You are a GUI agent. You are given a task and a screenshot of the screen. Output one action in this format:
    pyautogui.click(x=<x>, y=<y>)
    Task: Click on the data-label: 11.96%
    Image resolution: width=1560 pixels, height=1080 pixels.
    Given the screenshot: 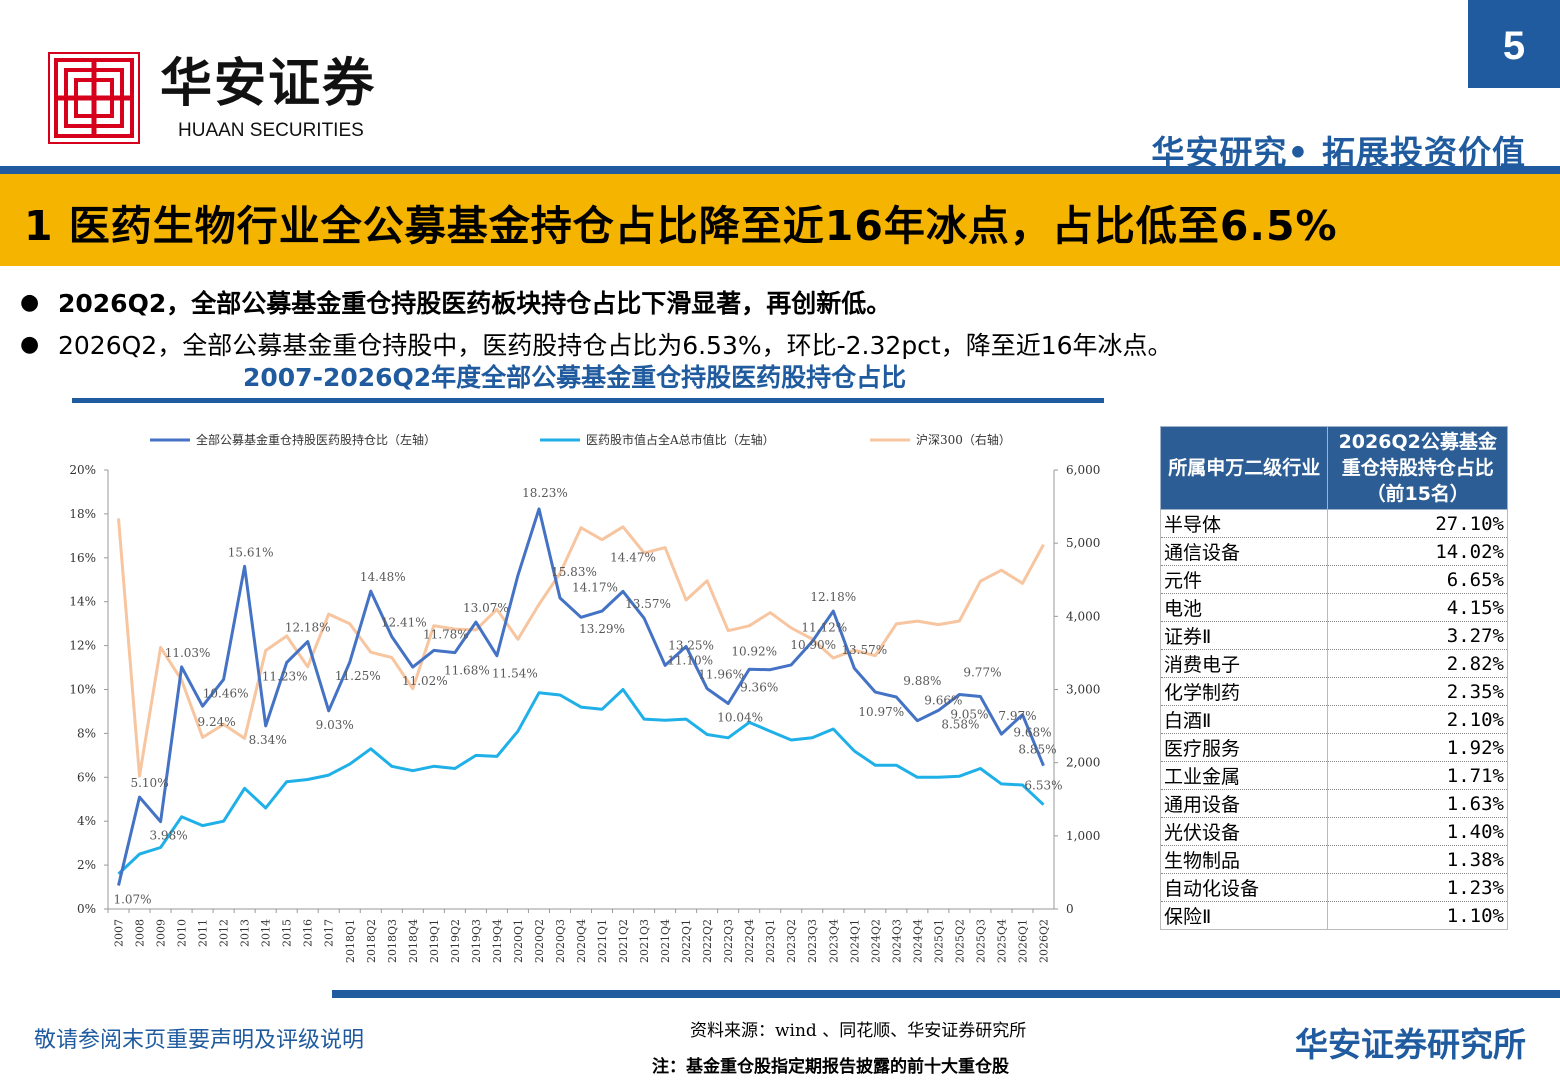 What is the action you would take?
    pyautogui.click(x=721, y=675)
    